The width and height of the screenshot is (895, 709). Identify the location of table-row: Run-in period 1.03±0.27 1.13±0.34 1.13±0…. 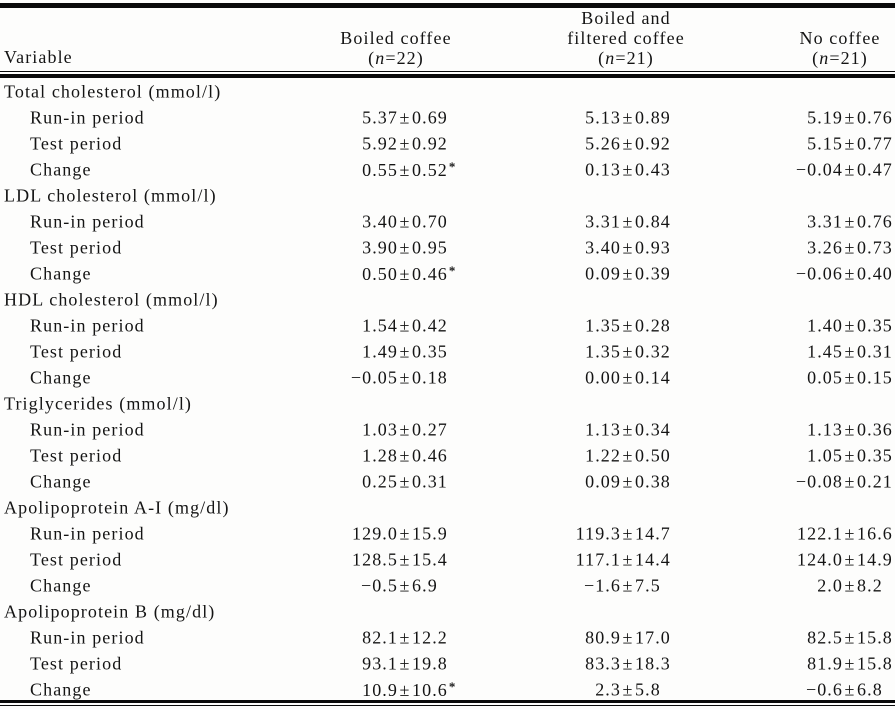
(447, 430).